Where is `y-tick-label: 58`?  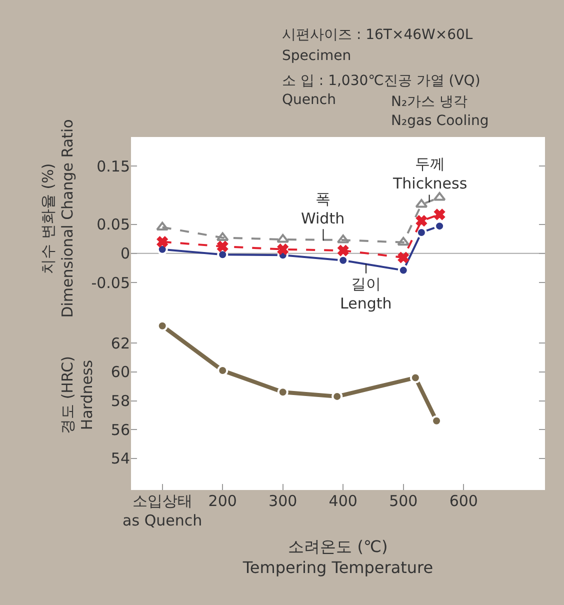
y-tick-label: 58 is located at coordinates (120, 401).